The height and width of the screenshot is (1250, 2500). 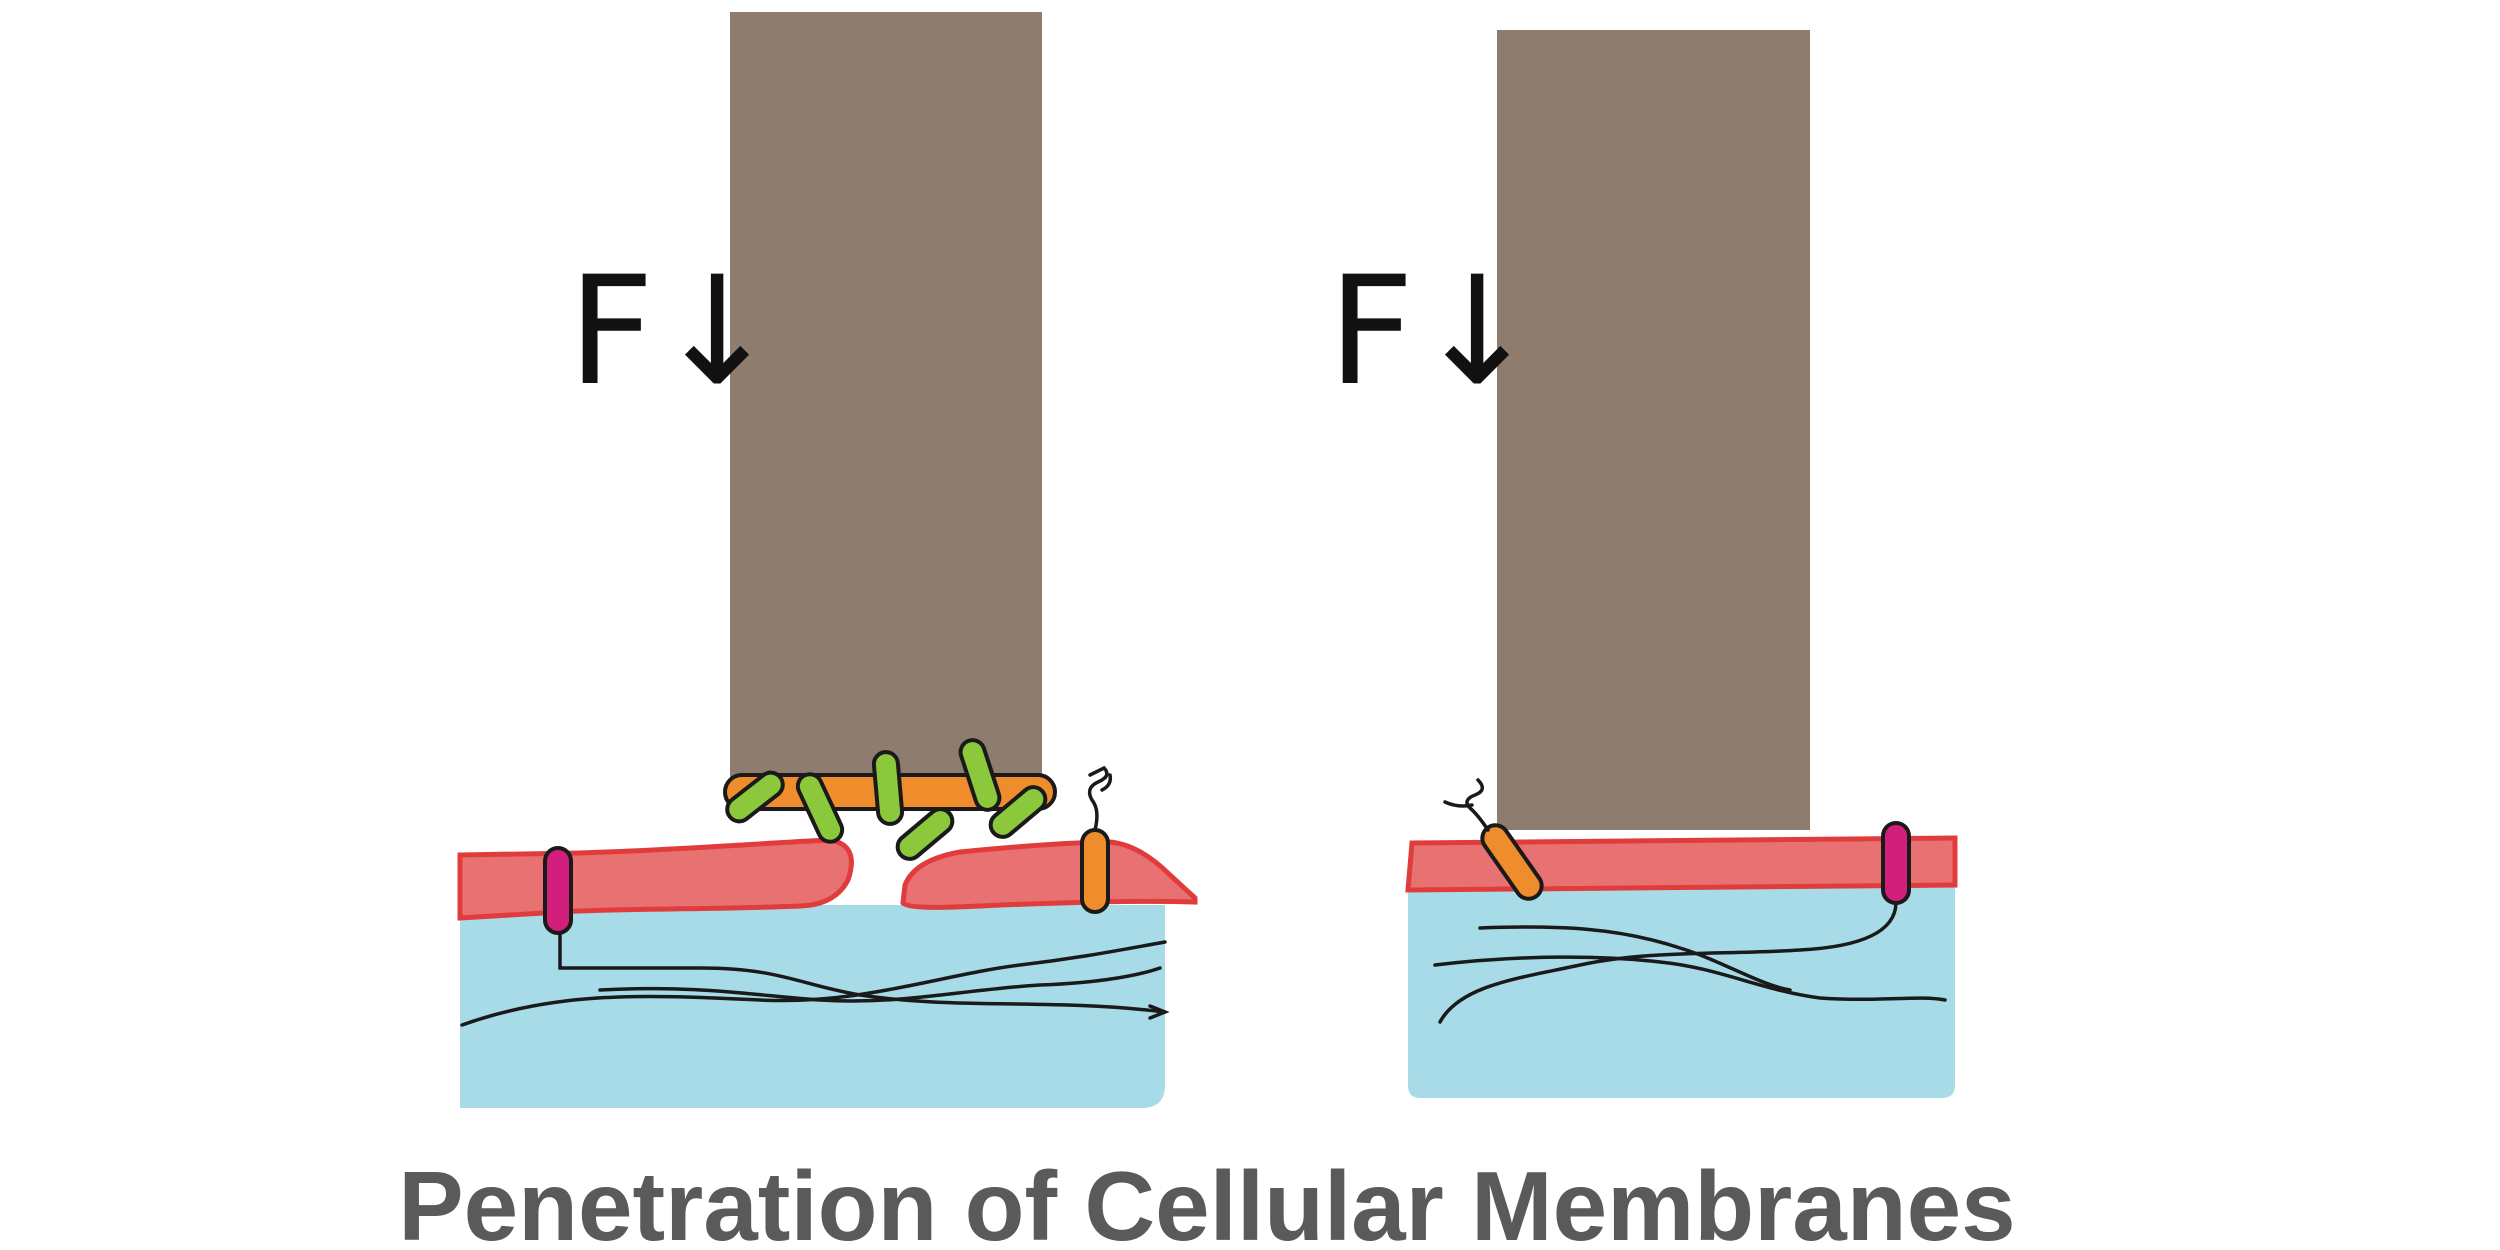 I want to click on left-cytoplasm, so click(x=812, y=1006).